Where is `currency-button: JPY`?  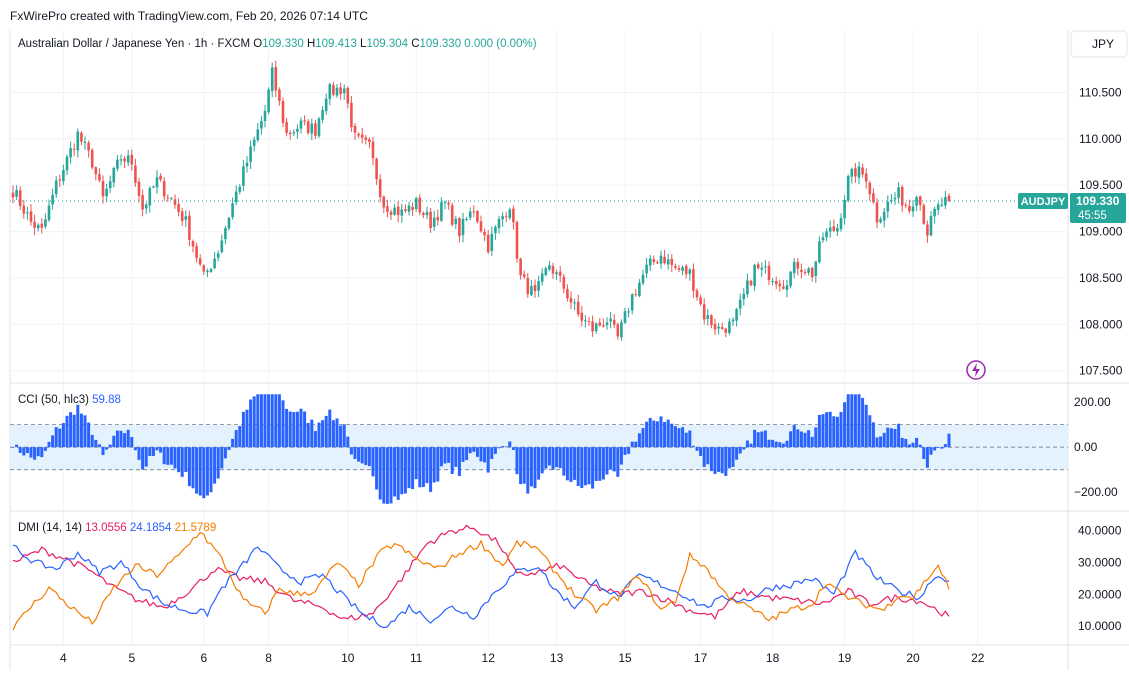 currency-button: JPY is located at coordinates (1099, 44).